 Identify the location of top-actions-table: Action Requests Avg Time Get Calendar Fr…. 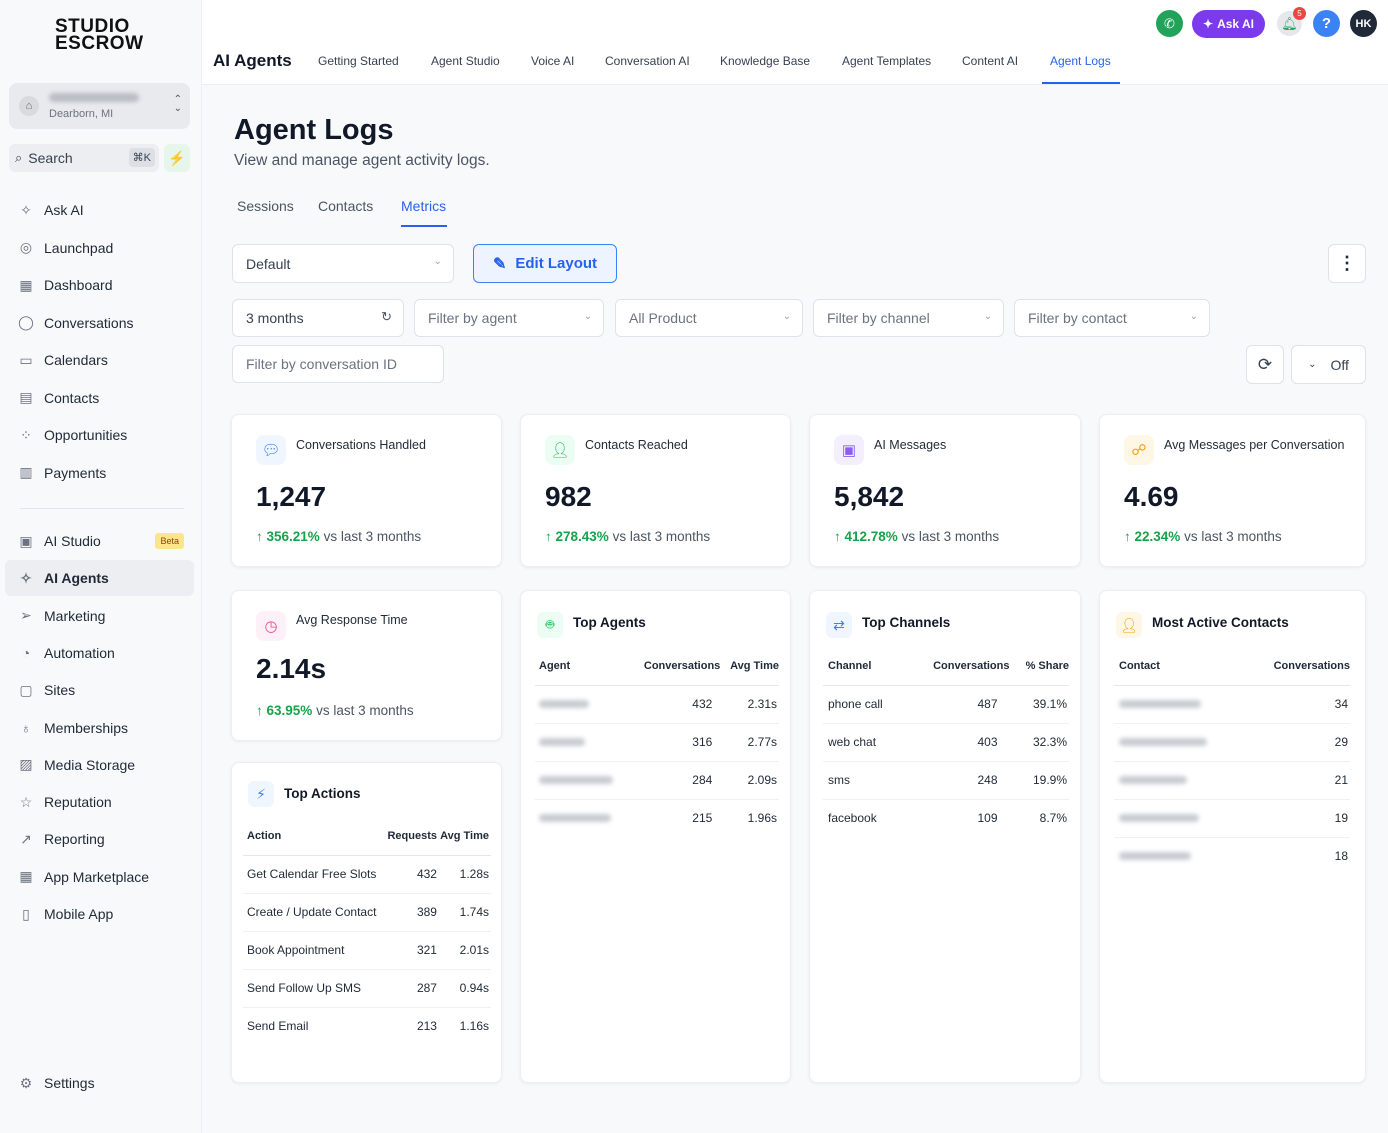
(367, 931).